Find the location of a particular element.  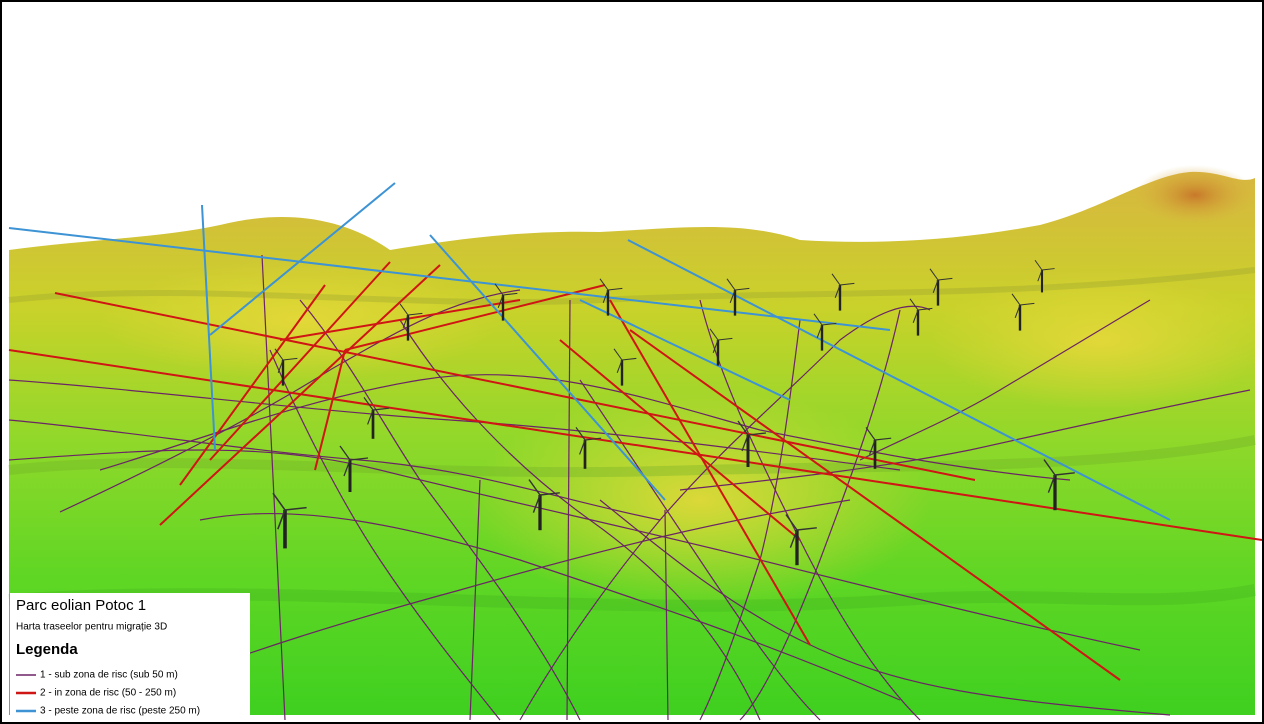

legend-label: 2 - in zona de risc (50 - 250 m) is located at coordinates (108, 693).